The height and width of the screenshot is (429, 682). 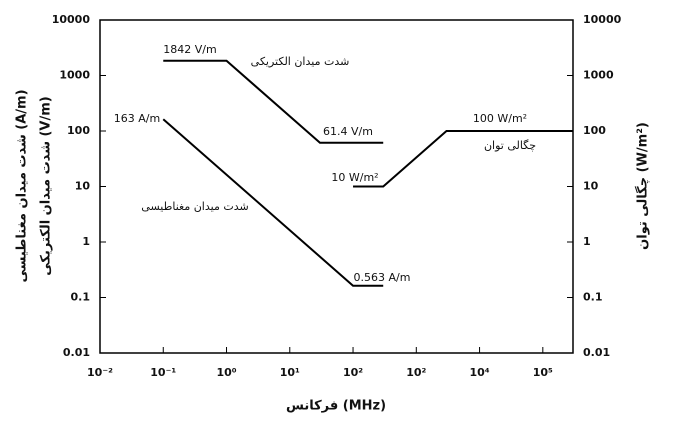 I want to click on annotation: شدت میدان مغناطیسی, so click(x=194, y=206).